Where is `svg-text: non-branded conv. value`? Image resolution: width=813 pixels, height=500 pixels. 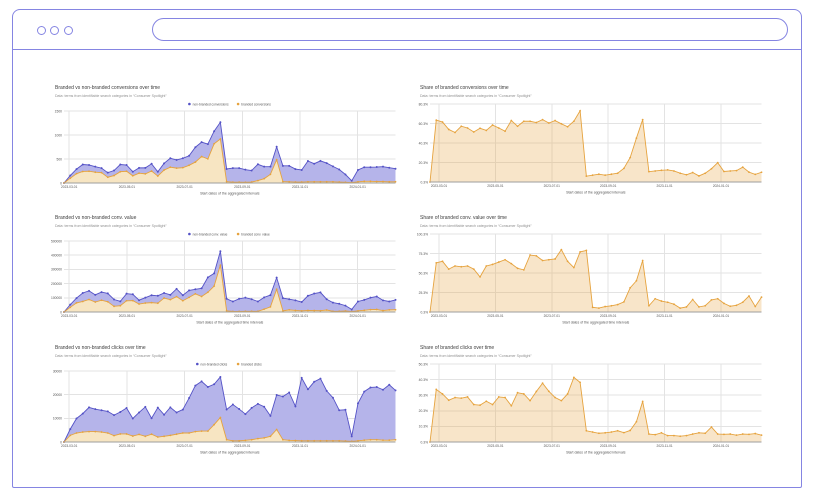
svg-text: non-branded conv. value is located at coordinates (210, 234).